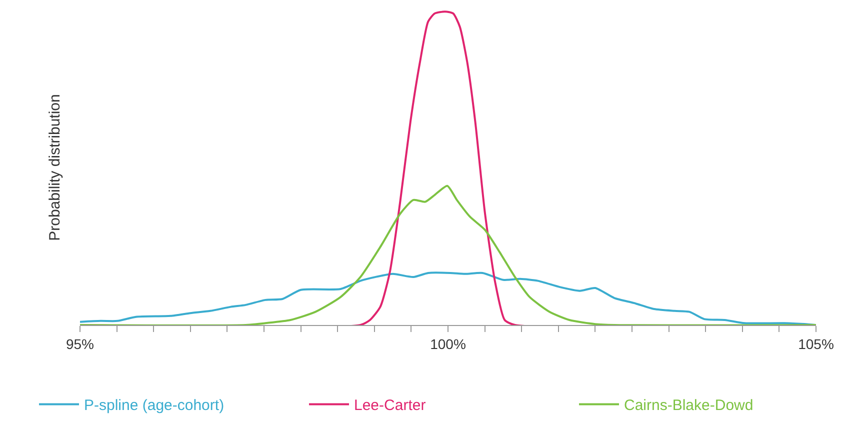 The height and width of the screenshot is (431, 844). I want to click on x-tick-label: 95%, so click(80, 344).